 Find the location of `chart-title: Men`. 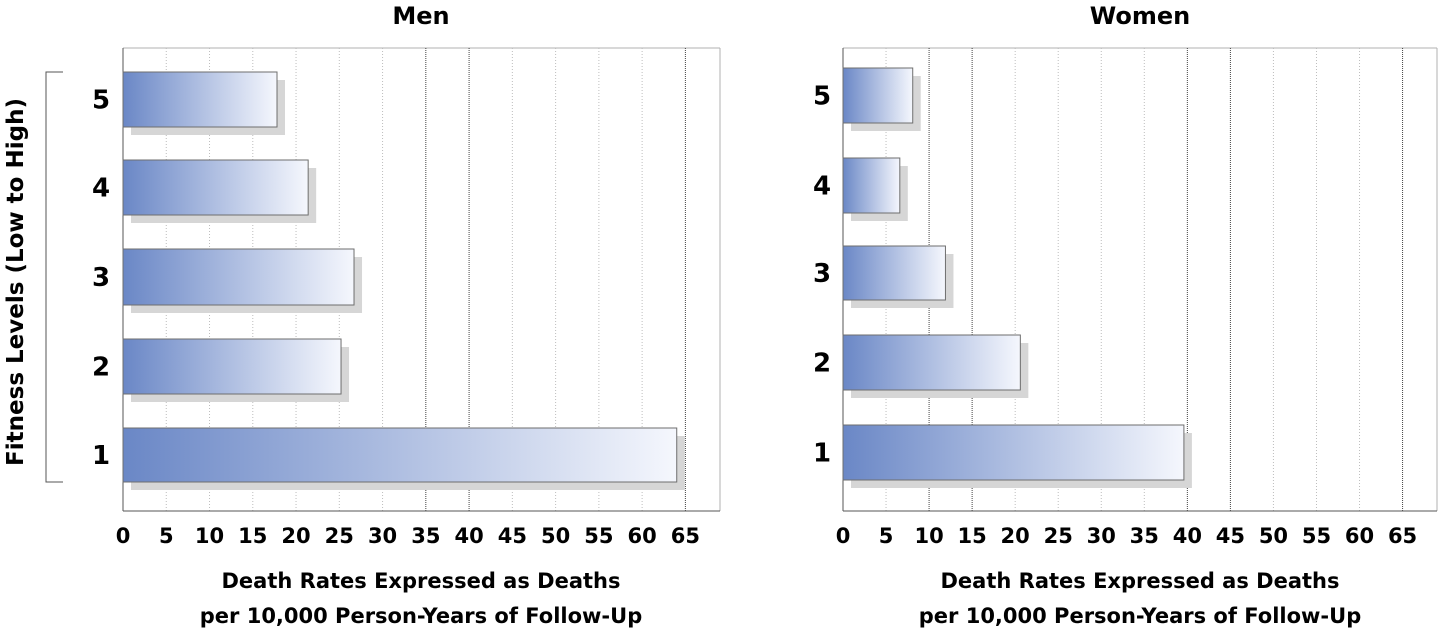

chart-title: Men is located at coordinates (420, 16).